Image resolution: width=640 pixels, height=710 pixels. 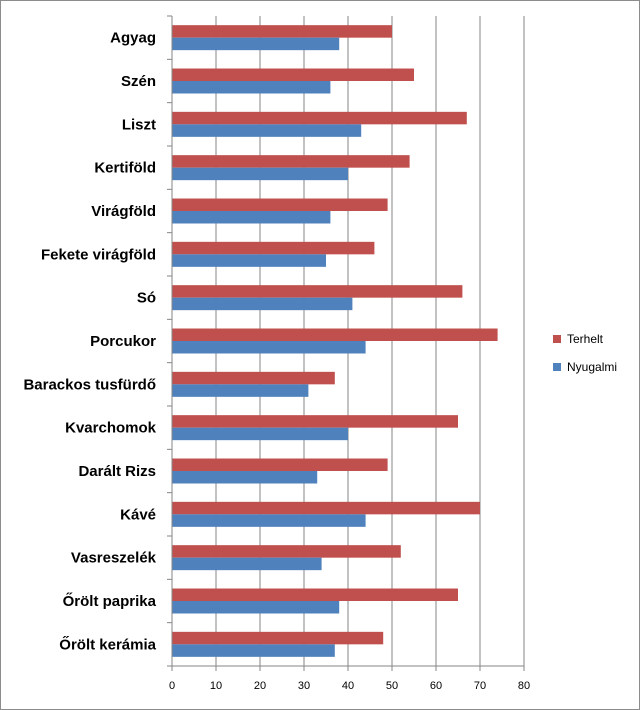 What do you see at coordinates (348, 686) in the screenshot?
I see `x-tick-label: 40` at bounding box center [348, 686].